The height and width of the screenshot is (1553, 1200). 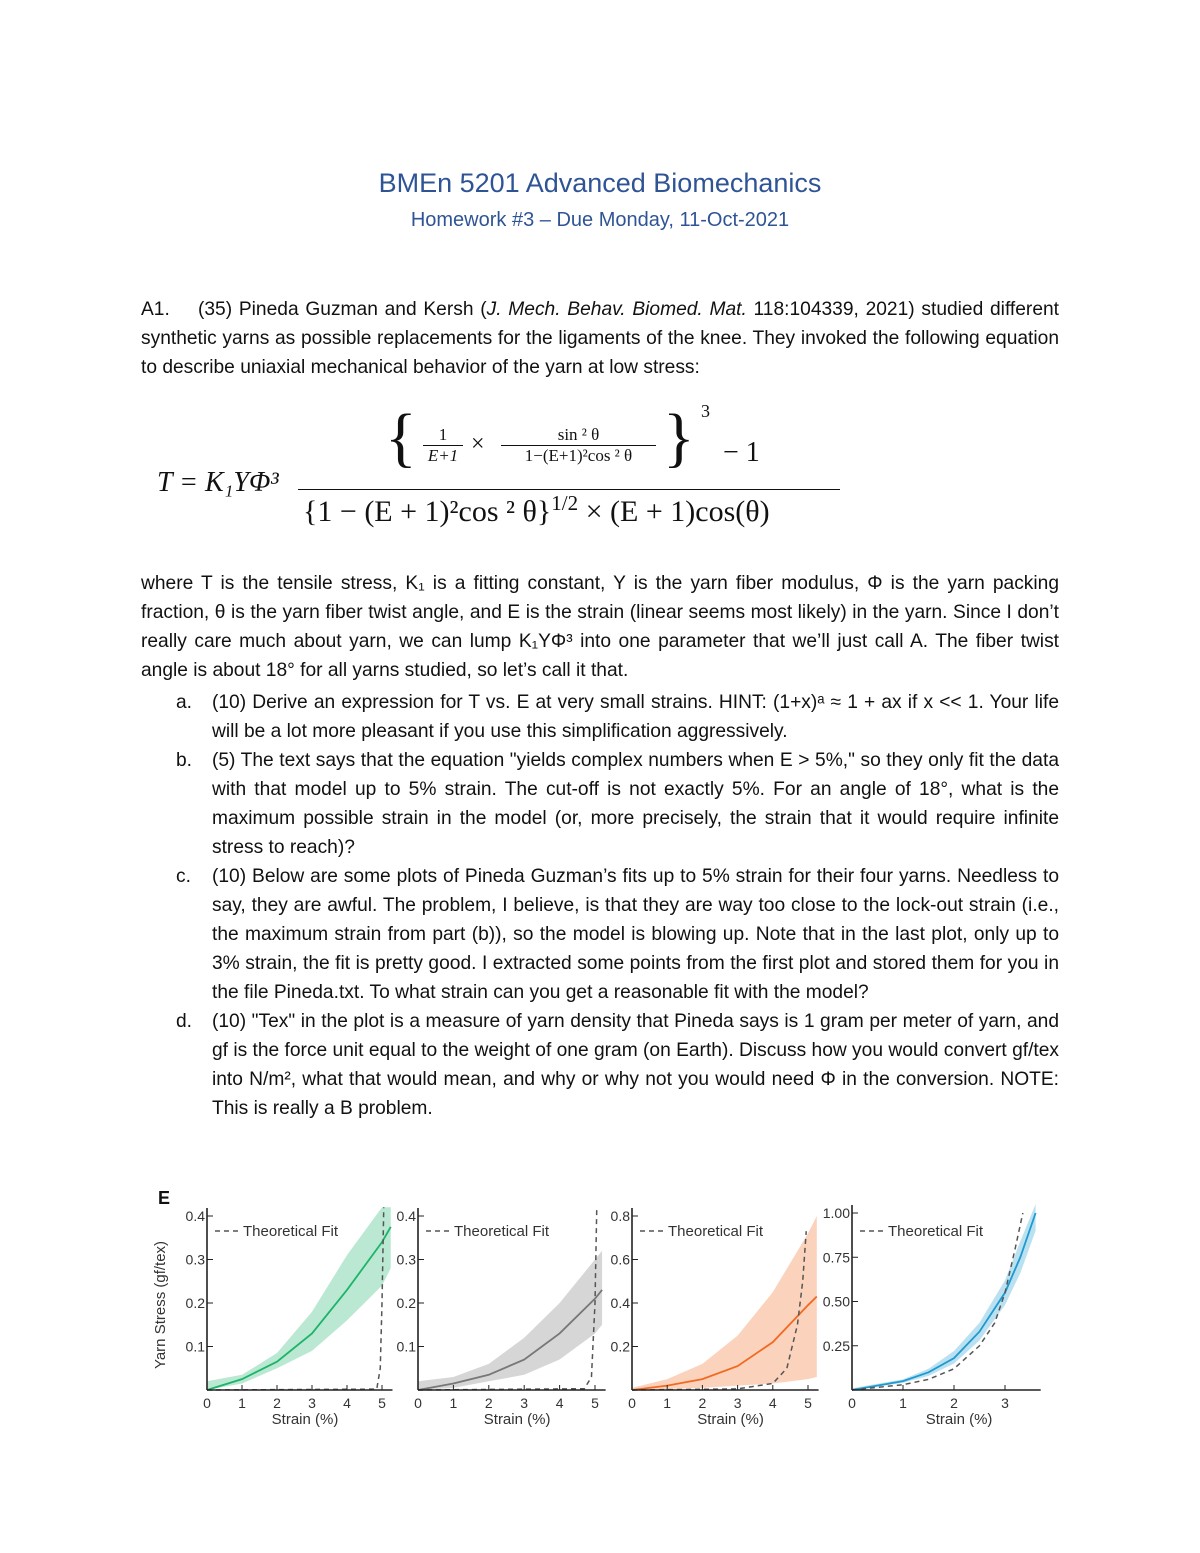 I want to click on problem-label: A1., so click(x=155, y=309).